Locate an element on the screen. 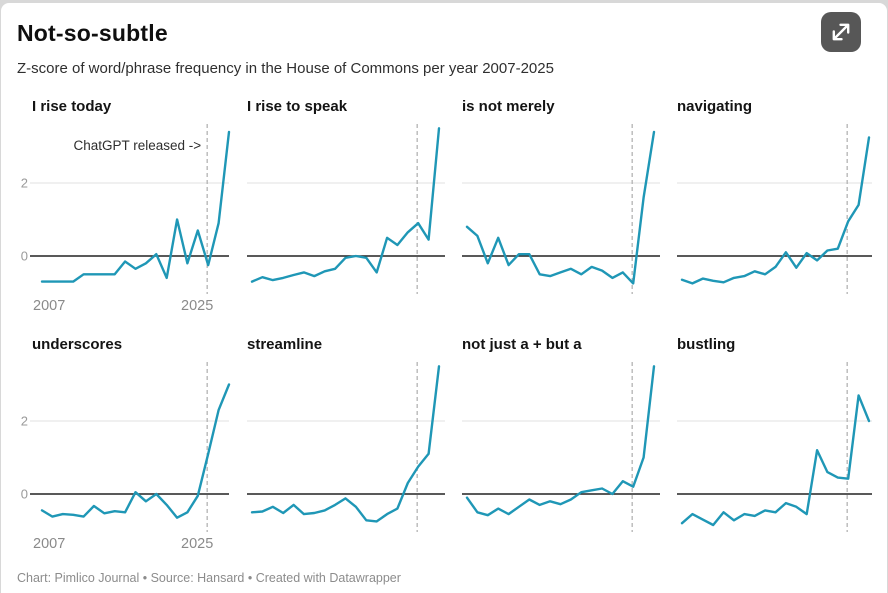  panel-title: I rise today is located at coordinates (72, 106).